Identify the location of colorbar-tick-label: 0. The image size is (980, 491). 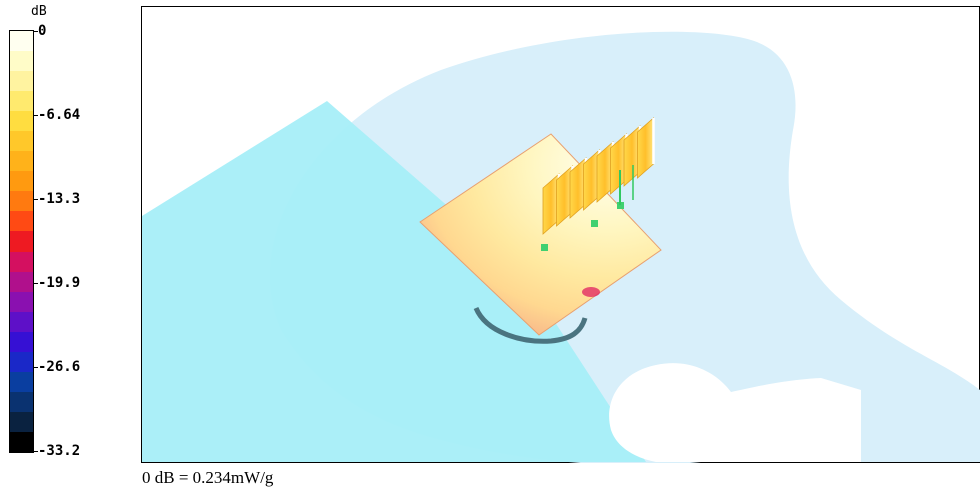
(42, 31).